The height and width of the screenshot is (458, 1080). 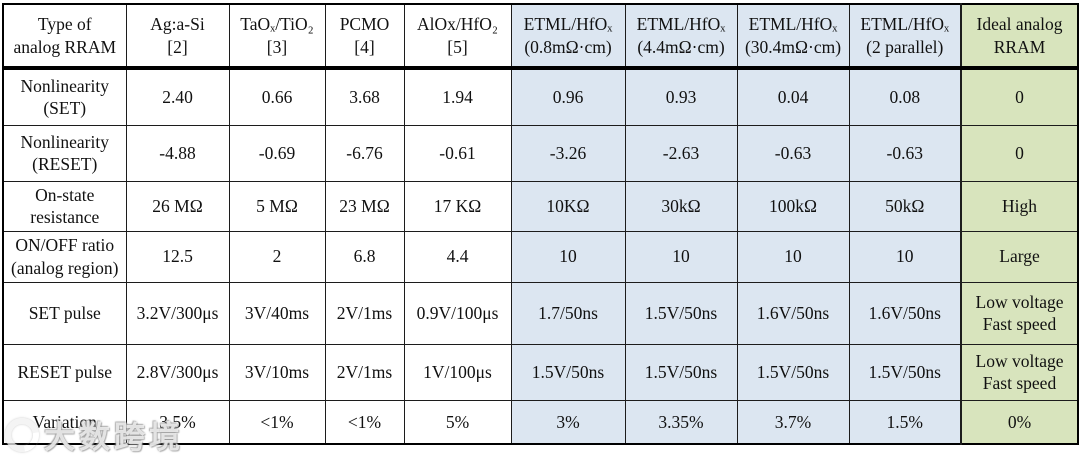 I want to click on row-label-2: On-state resistance, so click(x=64, y=206).